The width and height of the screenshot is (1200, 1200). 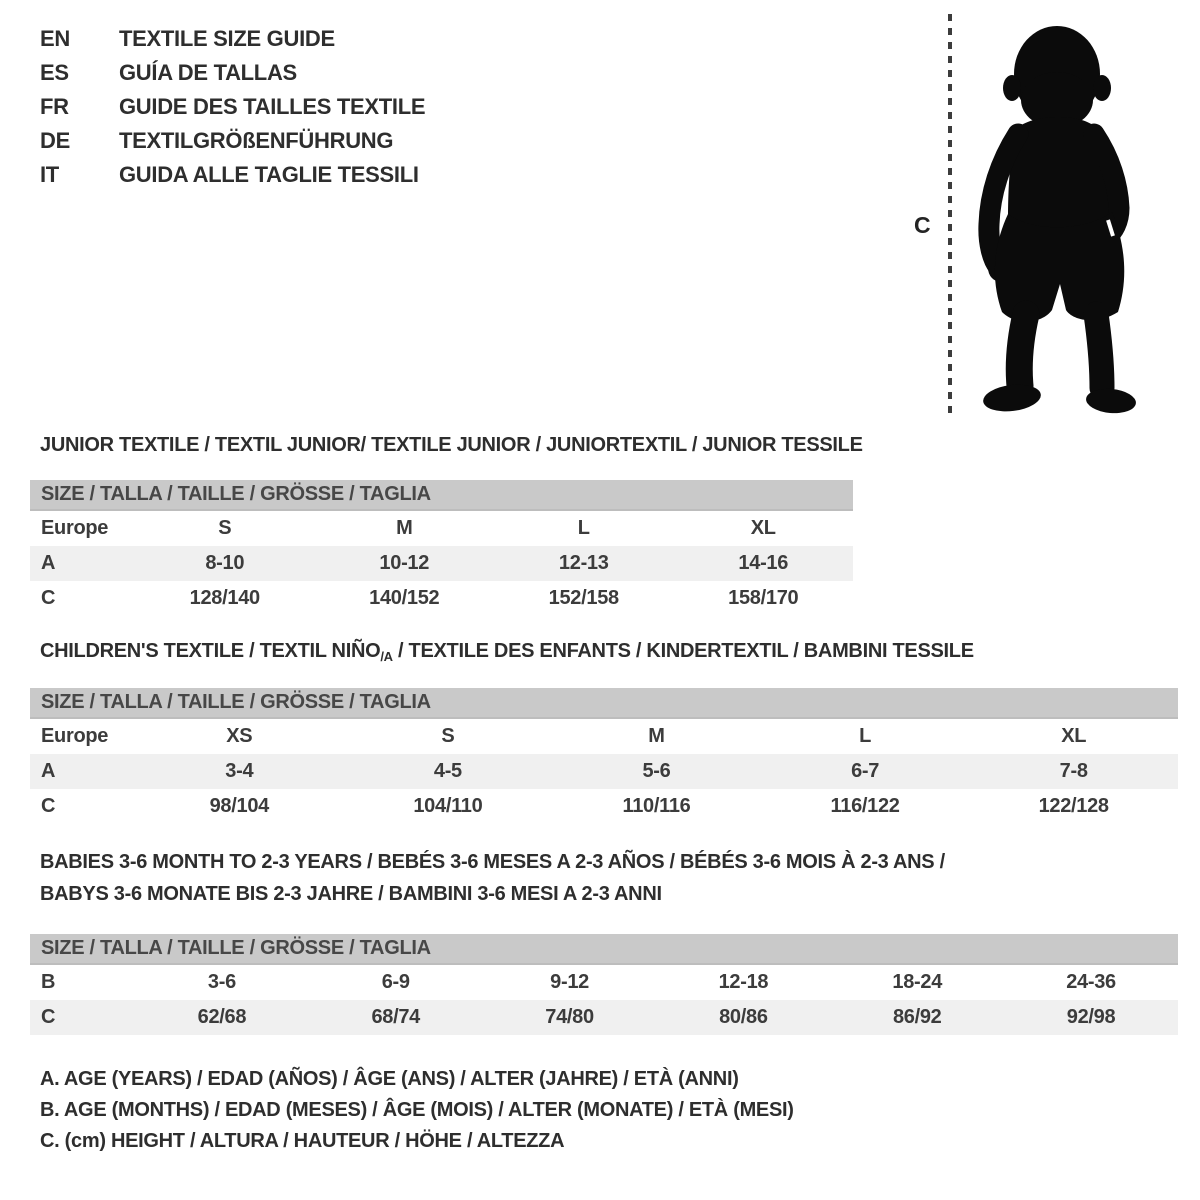 What do you see at coordinates (583, 563) in the screenshot?
I see `cell: 12-13` at bounding box center [583, 563].